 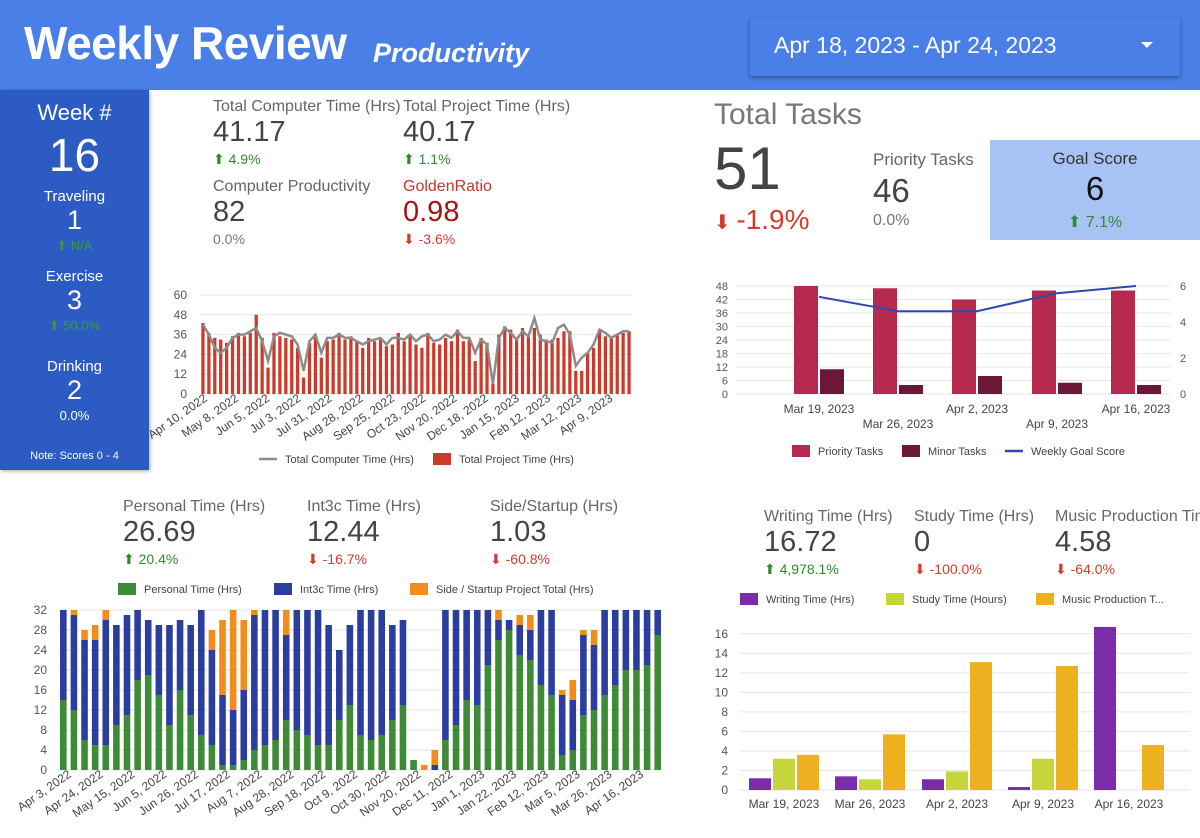 I want to click on y-tick-label: 28, so click(x=41, y=630).